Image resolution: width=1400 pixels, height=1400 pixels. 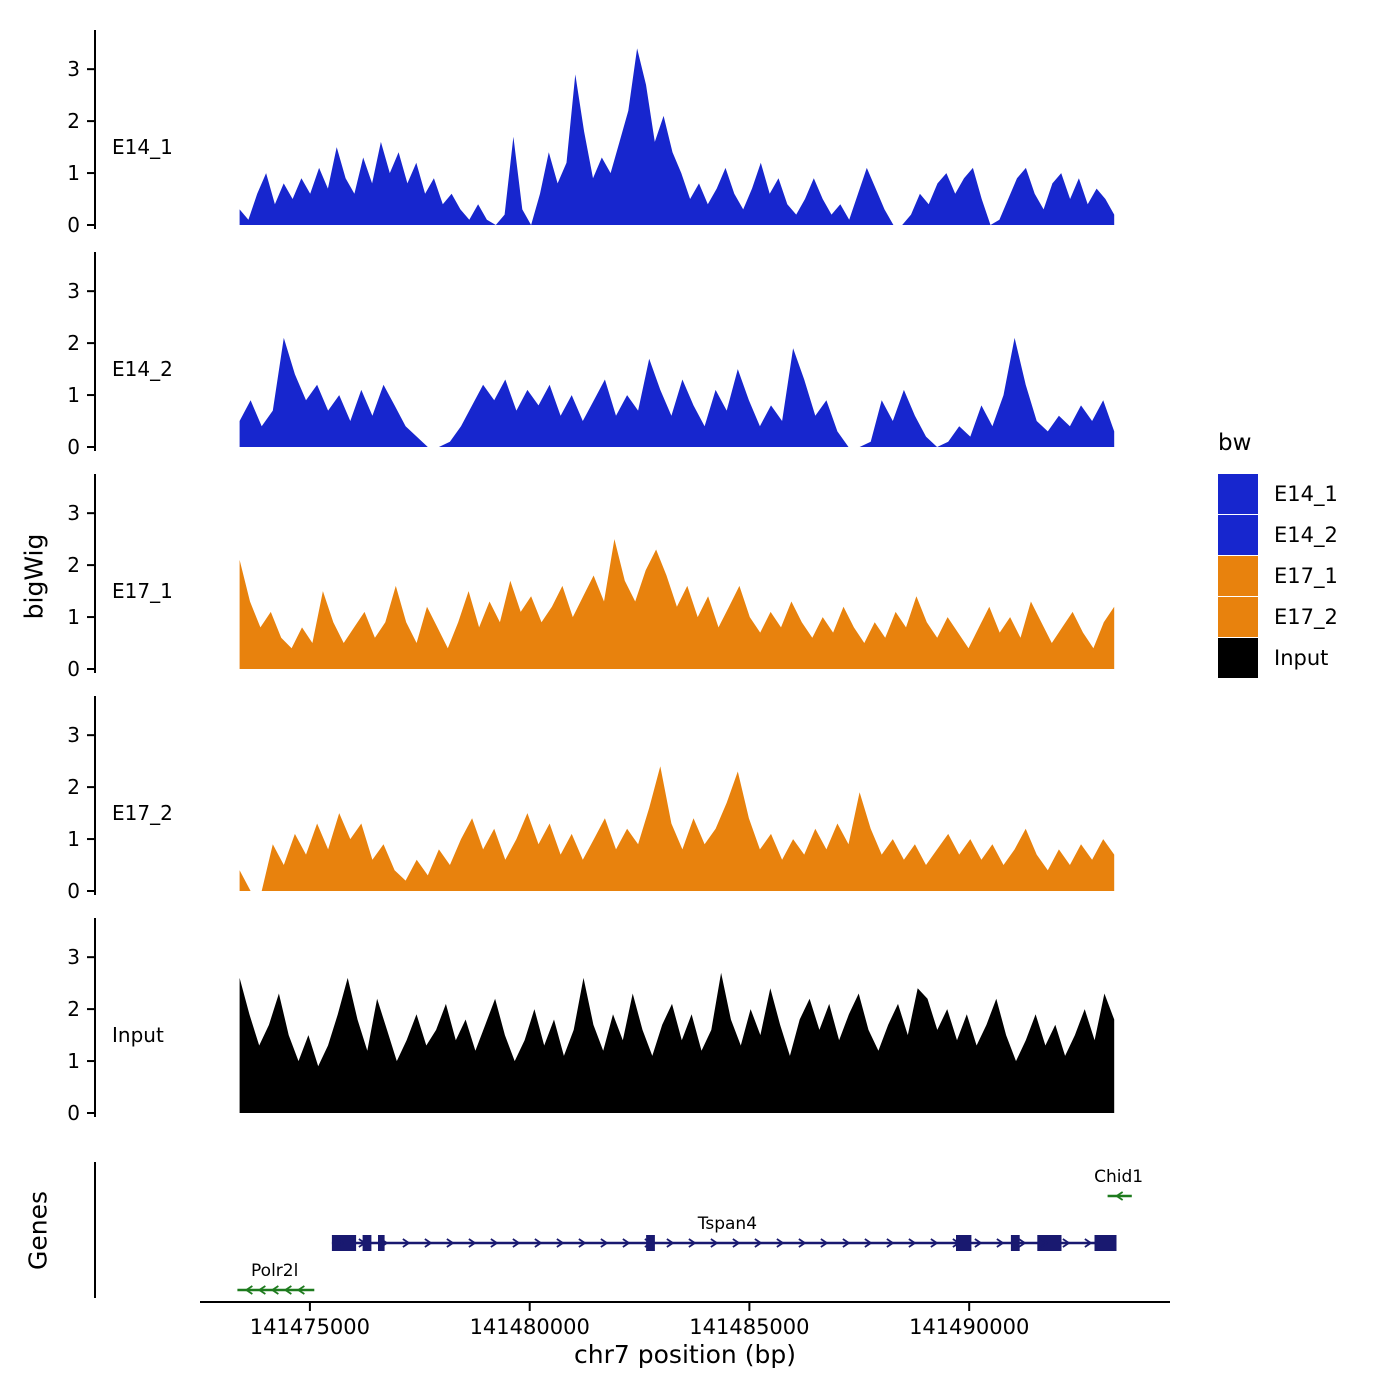 I want to click on gene-label-Tspan4: Tspan4, so click(x=727, y=1224).